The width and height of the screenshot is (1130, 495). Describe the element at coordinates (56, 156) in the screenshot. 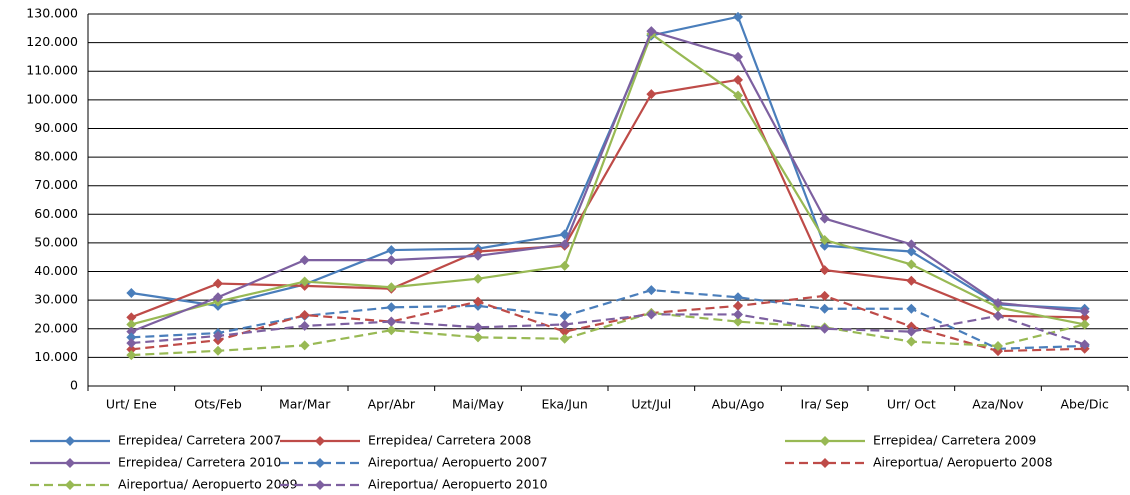

I see `y-tick-label: 80.000` at that location.